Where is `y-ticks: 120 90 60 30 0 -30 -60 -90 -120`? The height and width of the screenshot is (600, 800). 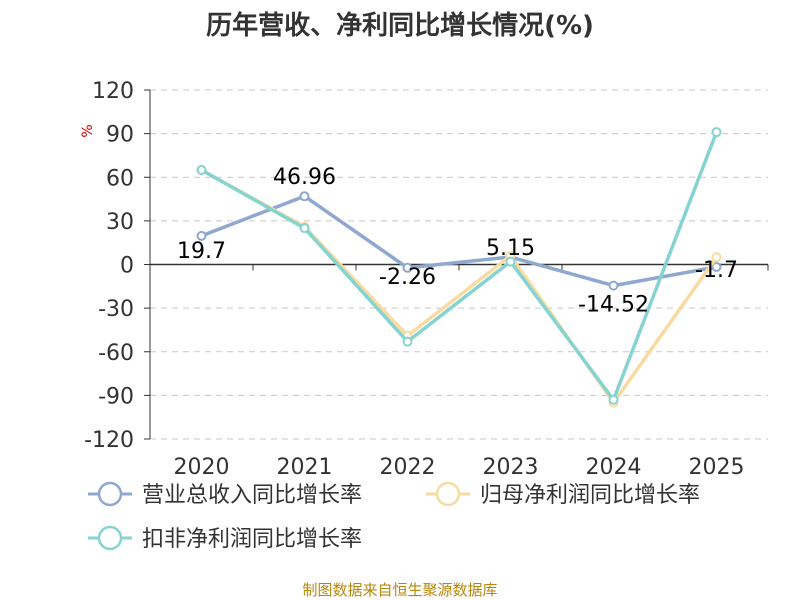 y-ticks: 120 90 60 30 0 -30 -60 -90 -120 is located at coordinates (109, 266).